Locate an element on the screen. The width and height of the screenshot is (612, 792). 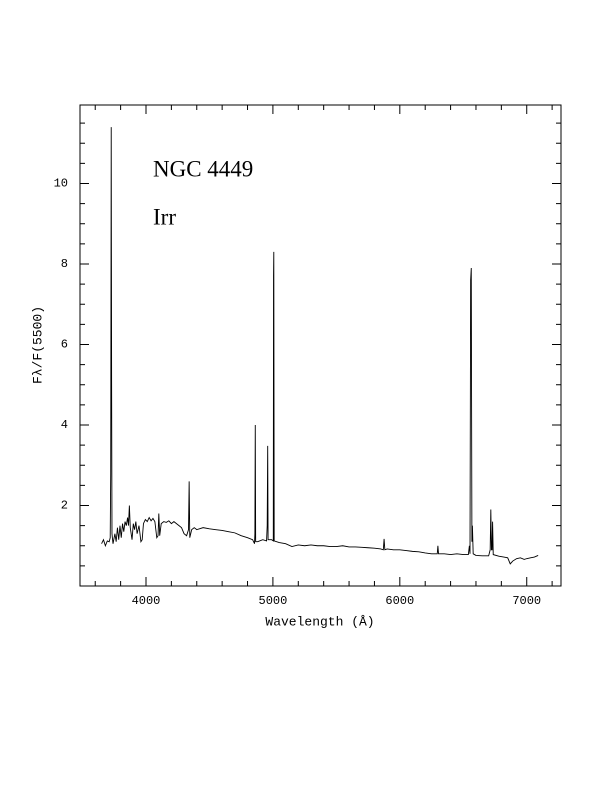
y-tick-label: 6 is located at coordinates (64, 345).